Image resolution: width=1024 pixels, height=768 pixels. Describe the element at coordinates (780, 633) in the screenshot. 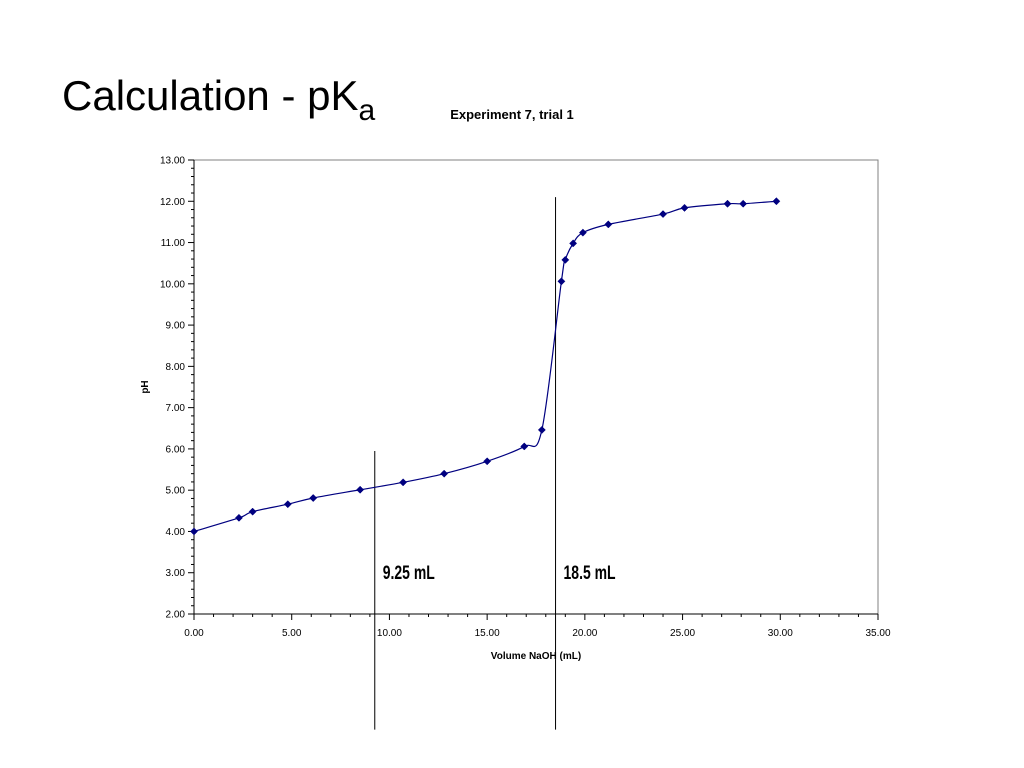

I see `x-tick-label: 30.00` at that location.